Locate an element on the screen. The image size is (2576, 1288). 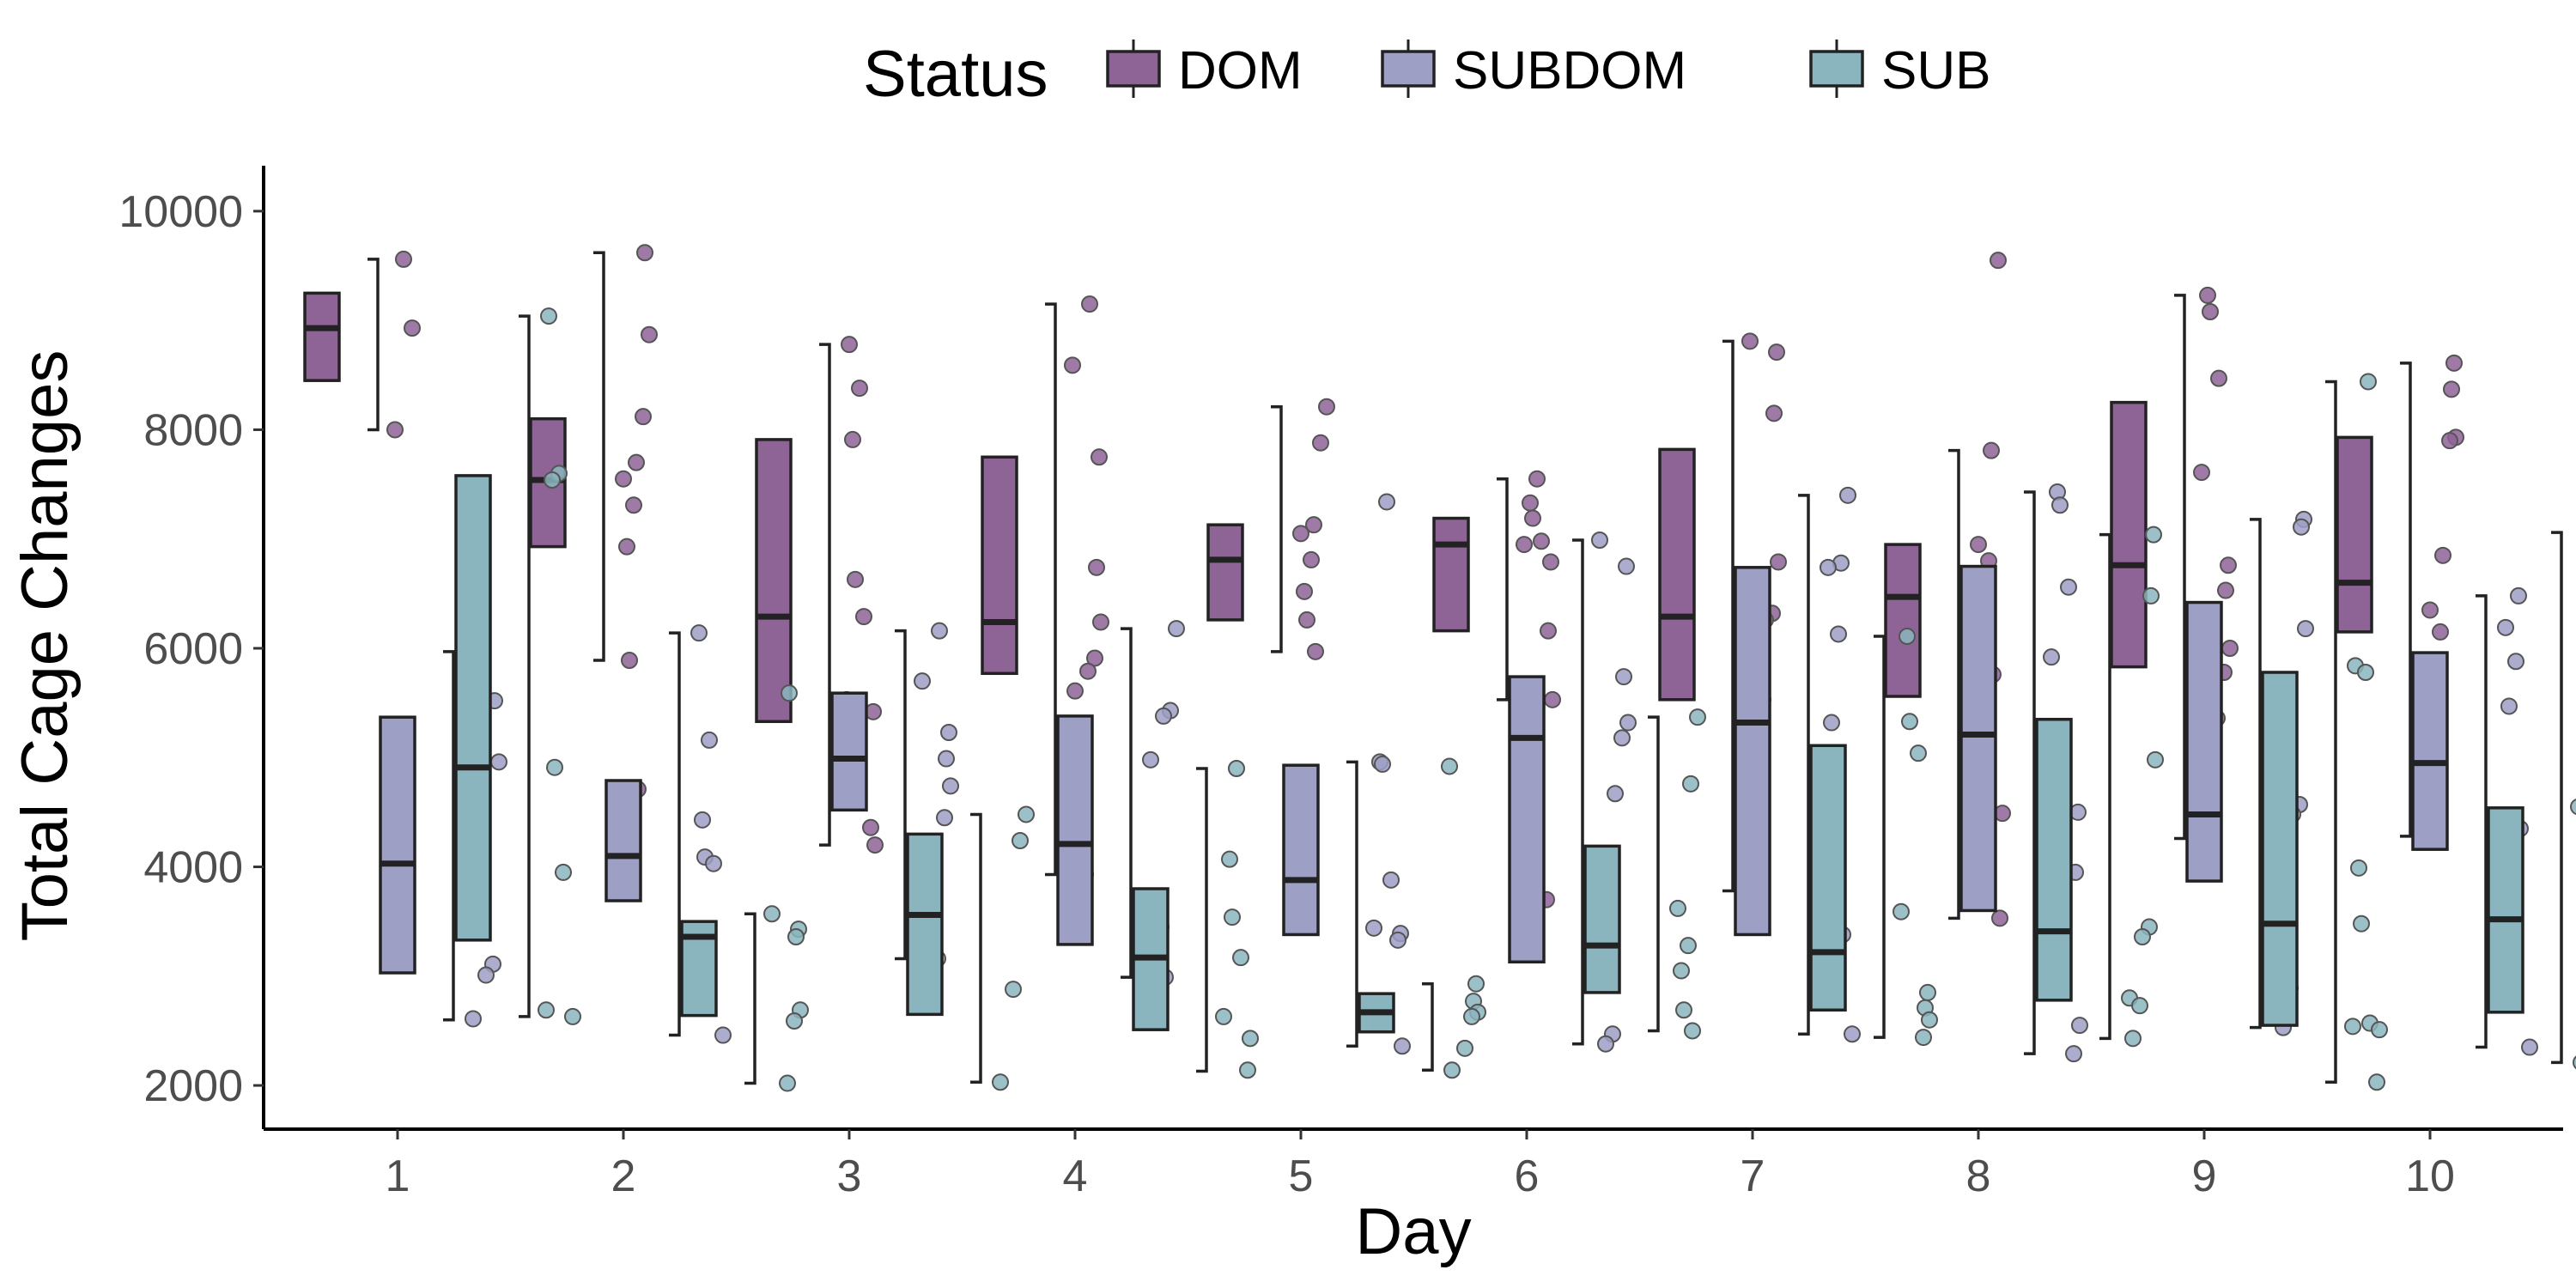
x-axis-ticks: 1 2 3 4 5 6 7 8 9 10 is located at coordinates (1420, 1165).